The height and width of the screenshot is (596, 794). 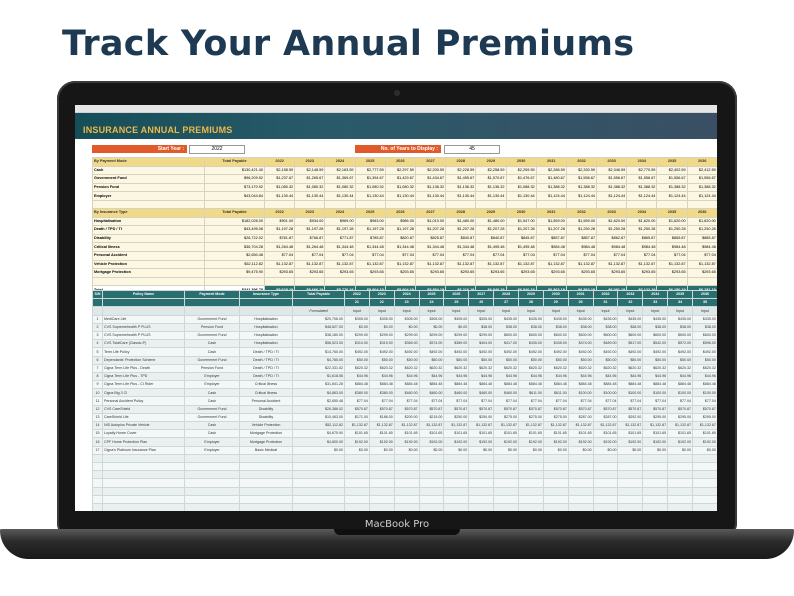 What do you see at coordinates (357, 450) in the screenshot?
I see `premium-input: $0.00` at bounding box center [357, 450].